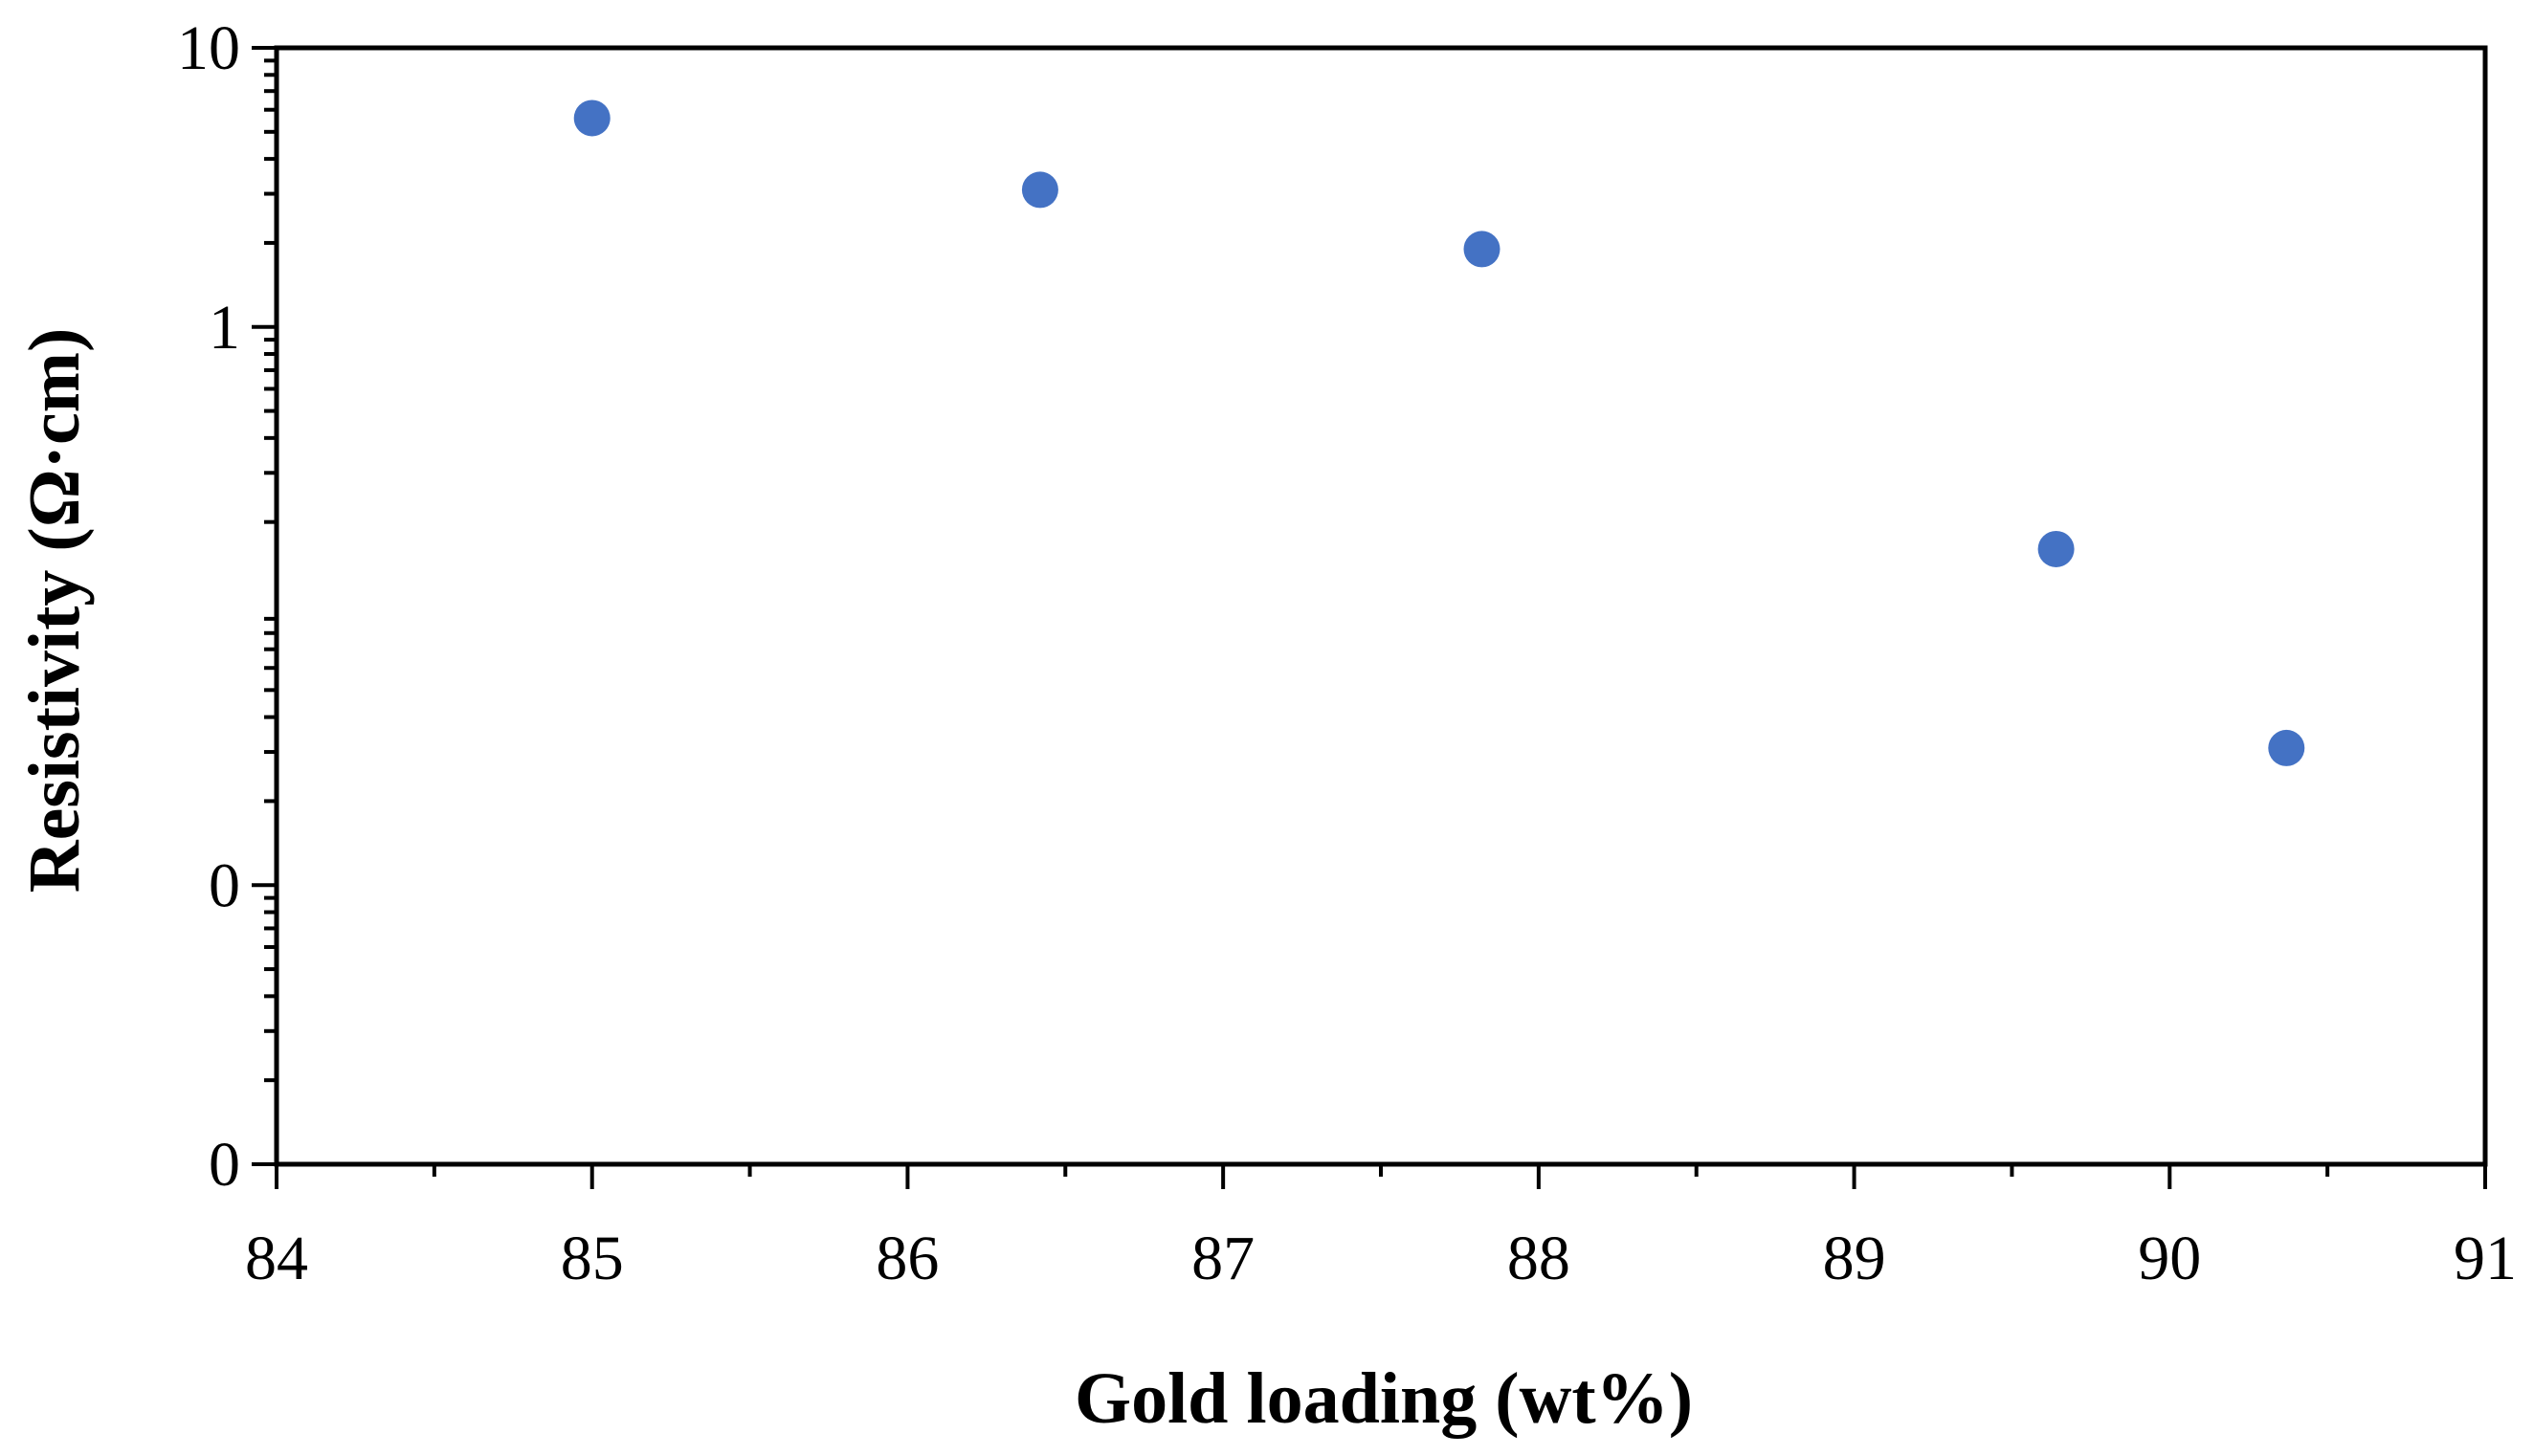  I want to click on x-tick-label: 86, so click(907, 1258).